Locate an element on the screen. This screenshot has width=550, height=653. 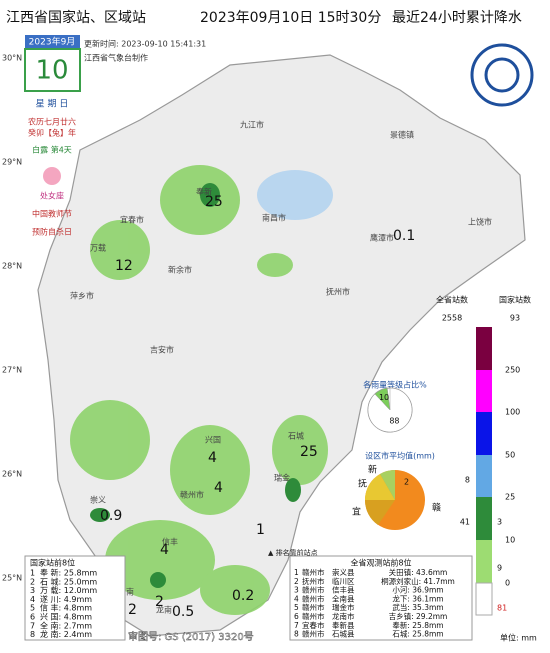
station-value: 12 is located at coordinates (124, 266).